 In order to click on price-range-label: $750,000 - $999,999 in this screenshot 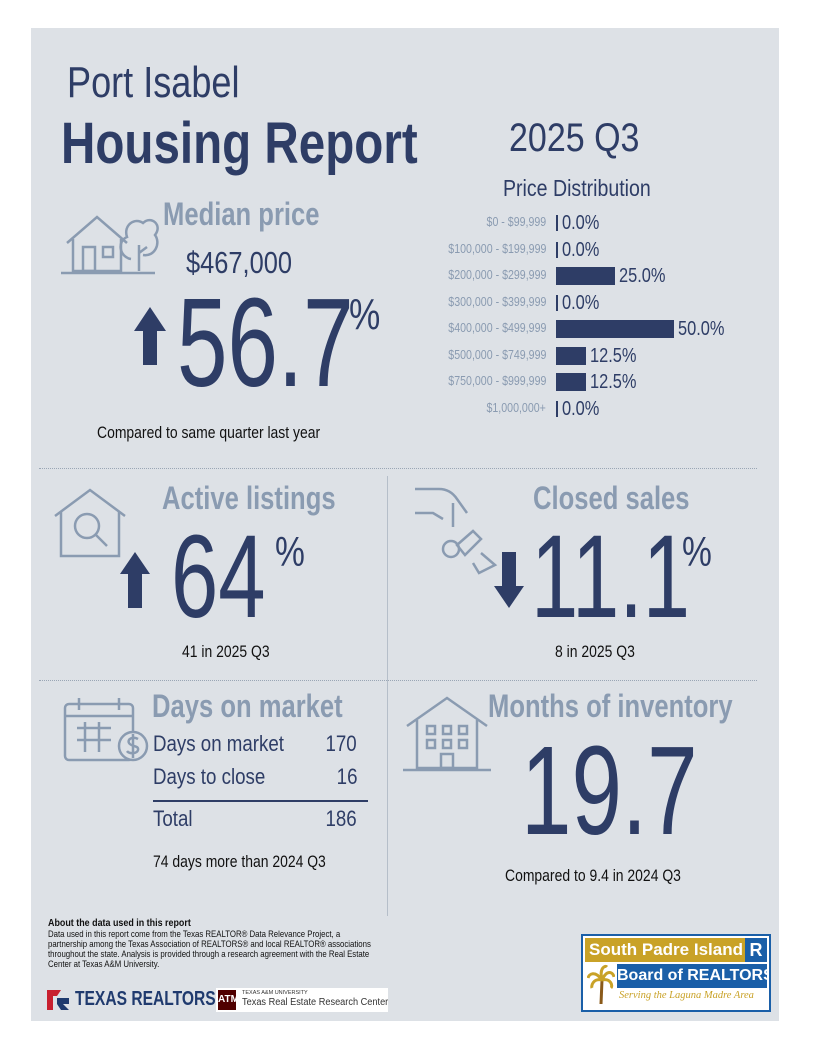, I will do `click(496, 381)`.